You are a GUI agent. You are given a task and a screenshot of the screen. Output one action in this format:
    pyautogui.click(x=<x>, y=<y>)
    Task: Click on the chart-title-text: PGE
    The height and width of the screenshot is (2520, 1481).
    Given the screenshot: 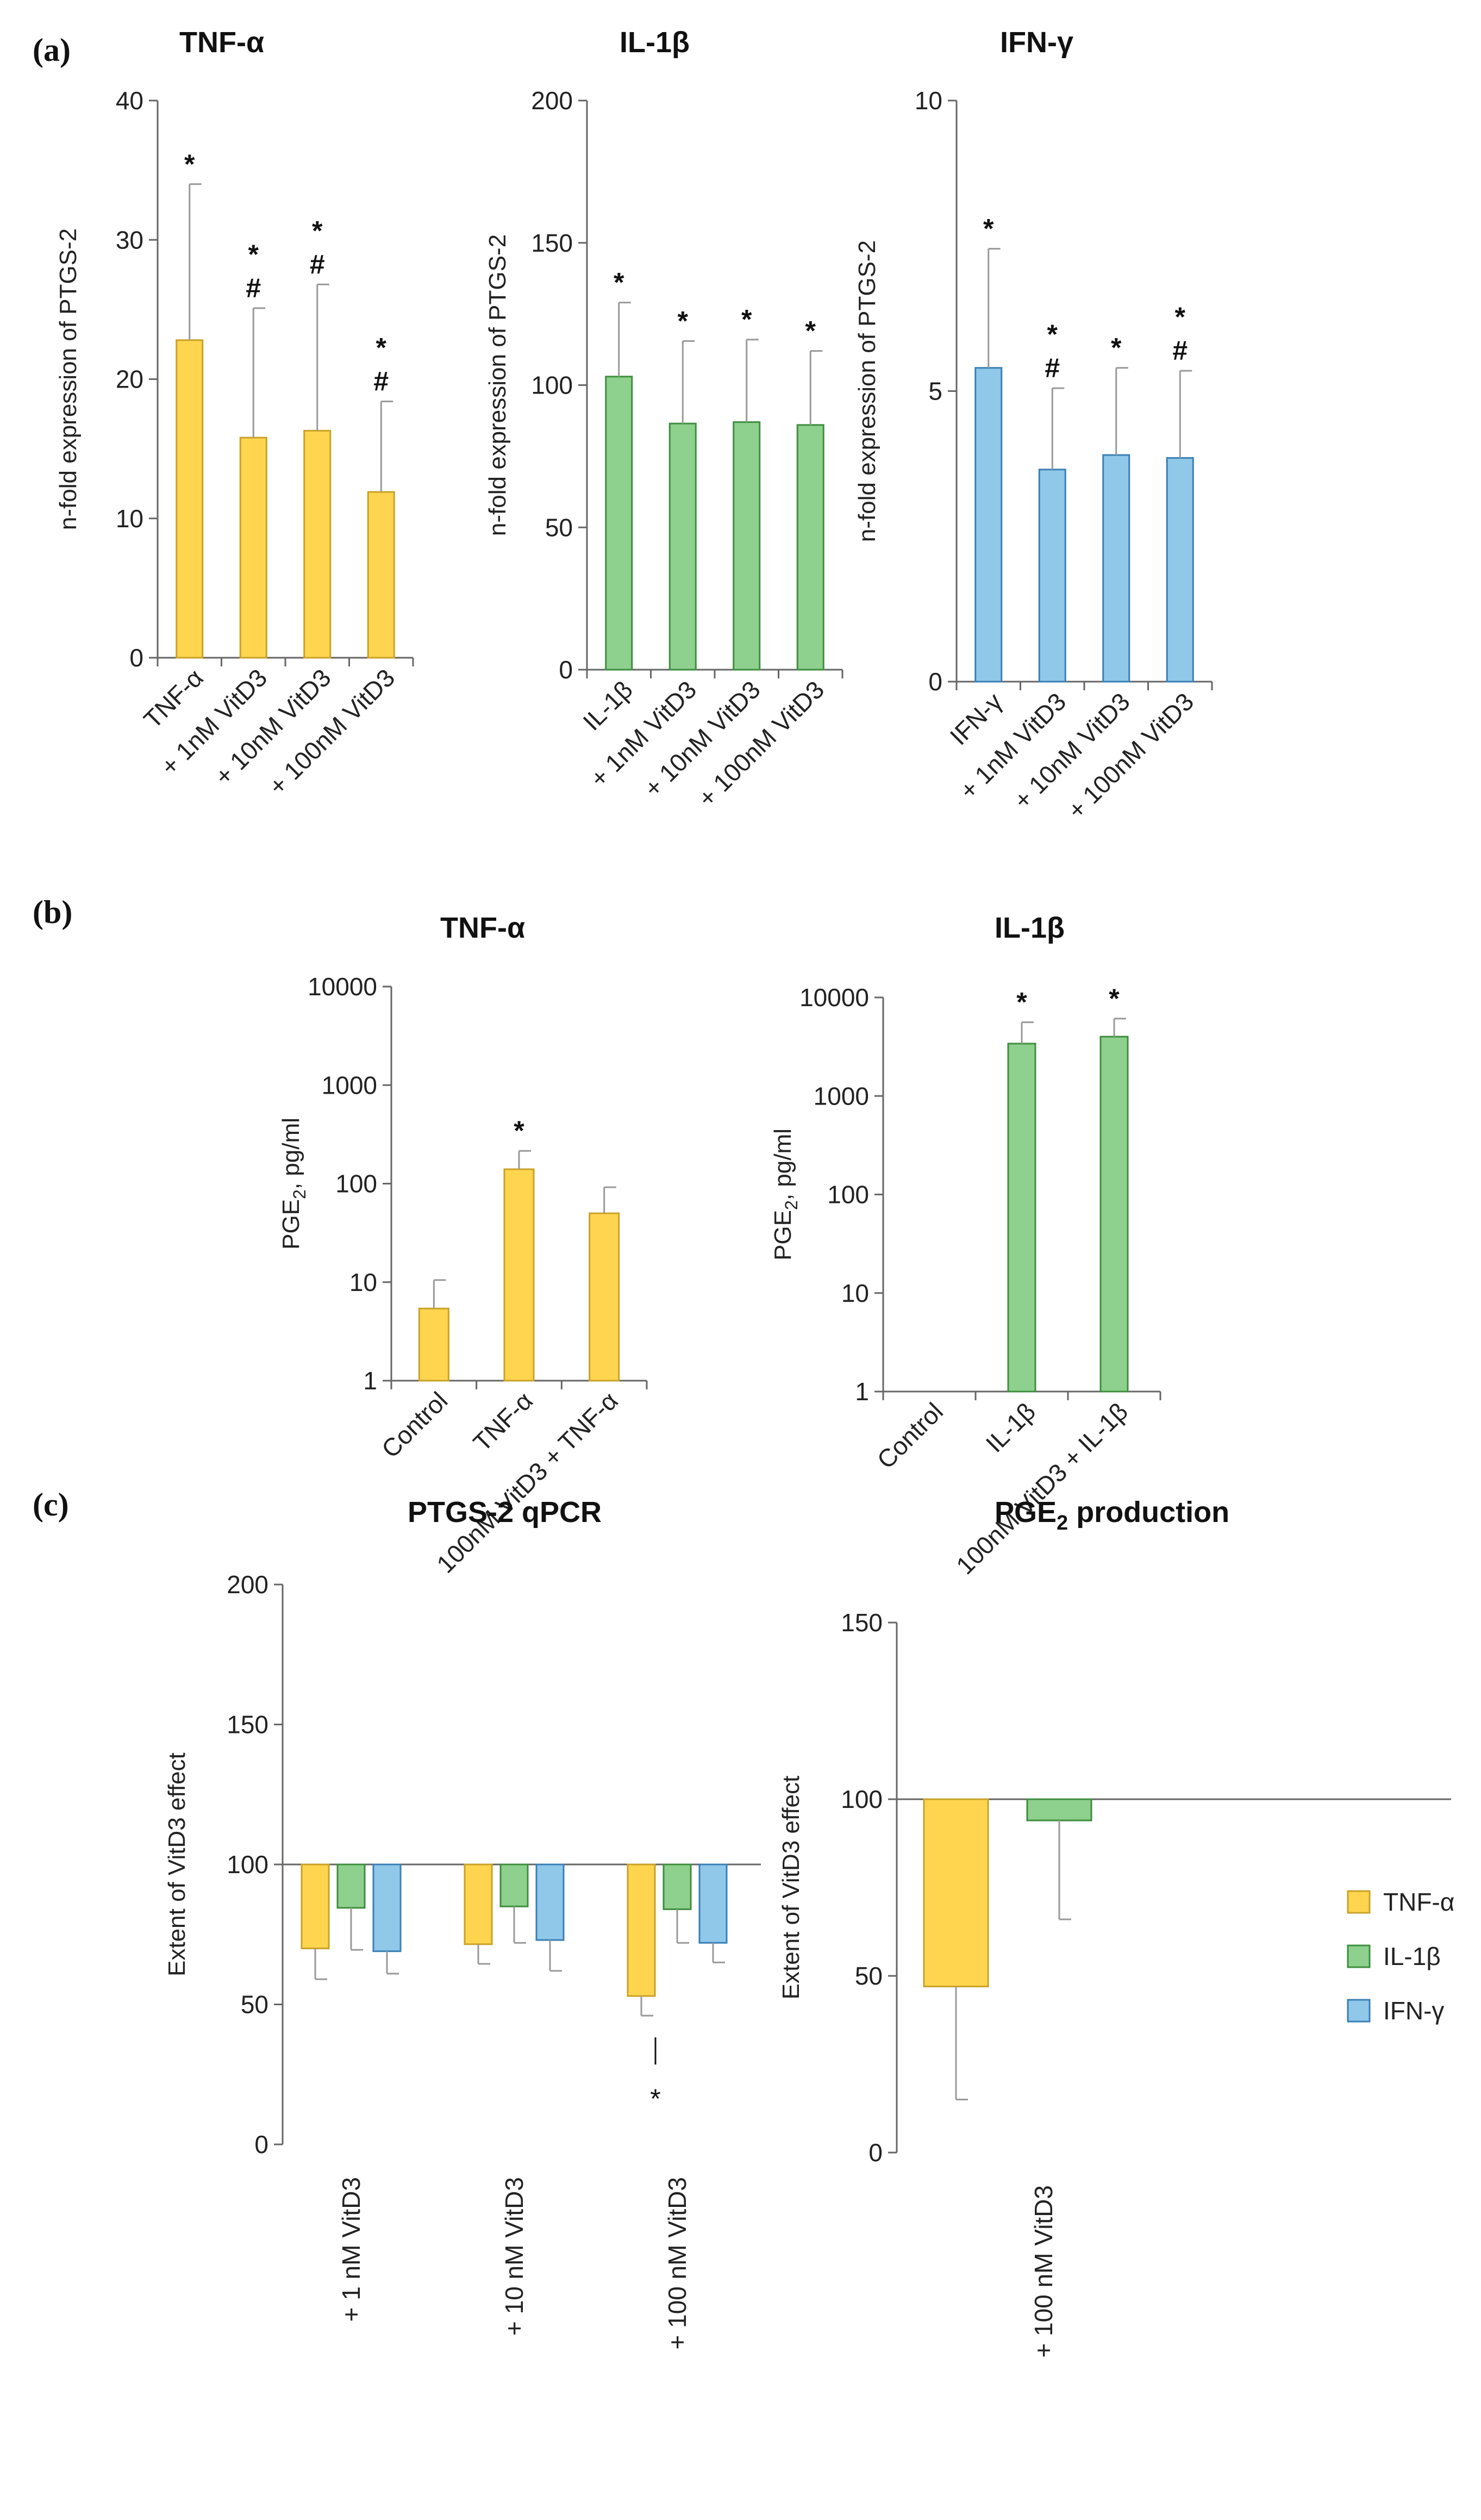 What is the action you would take?
    pyautogui.click(x=1026, y=1512)
    